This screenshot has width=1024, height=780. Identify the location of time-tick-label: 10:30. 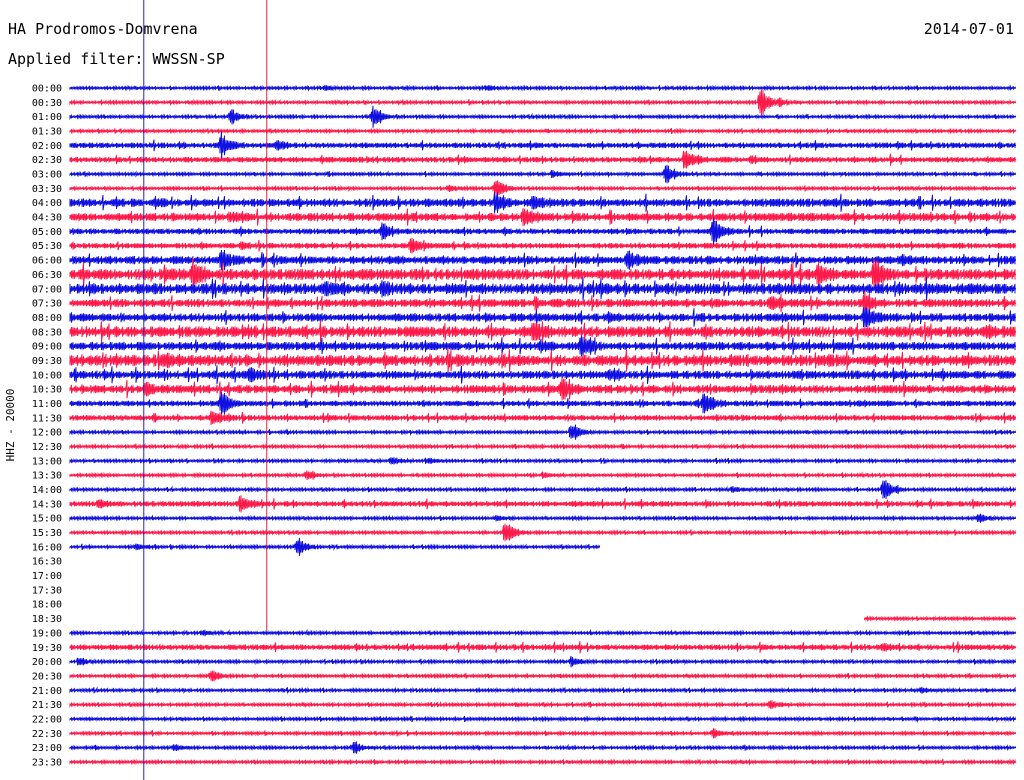
(47, 390).